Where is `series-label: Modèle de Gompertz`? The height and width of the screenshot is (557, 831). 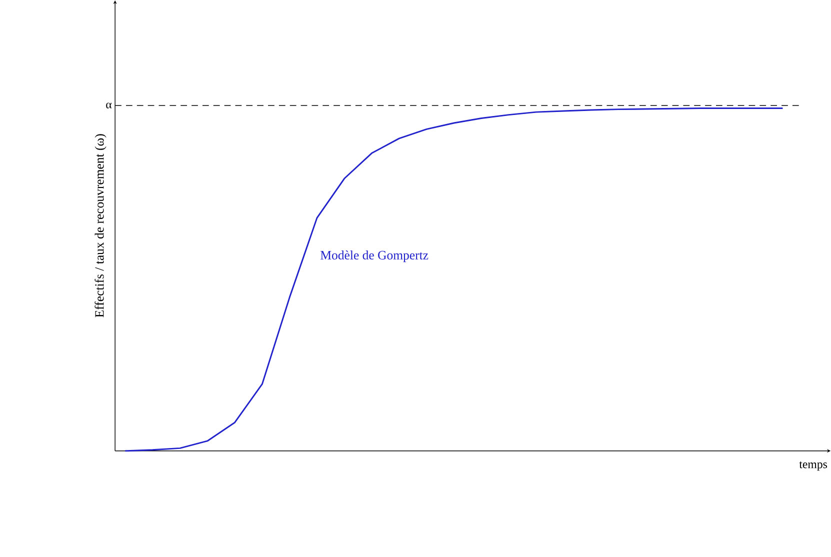 series-label: Modèle de Gompertz is located at coordinates (374, 256).